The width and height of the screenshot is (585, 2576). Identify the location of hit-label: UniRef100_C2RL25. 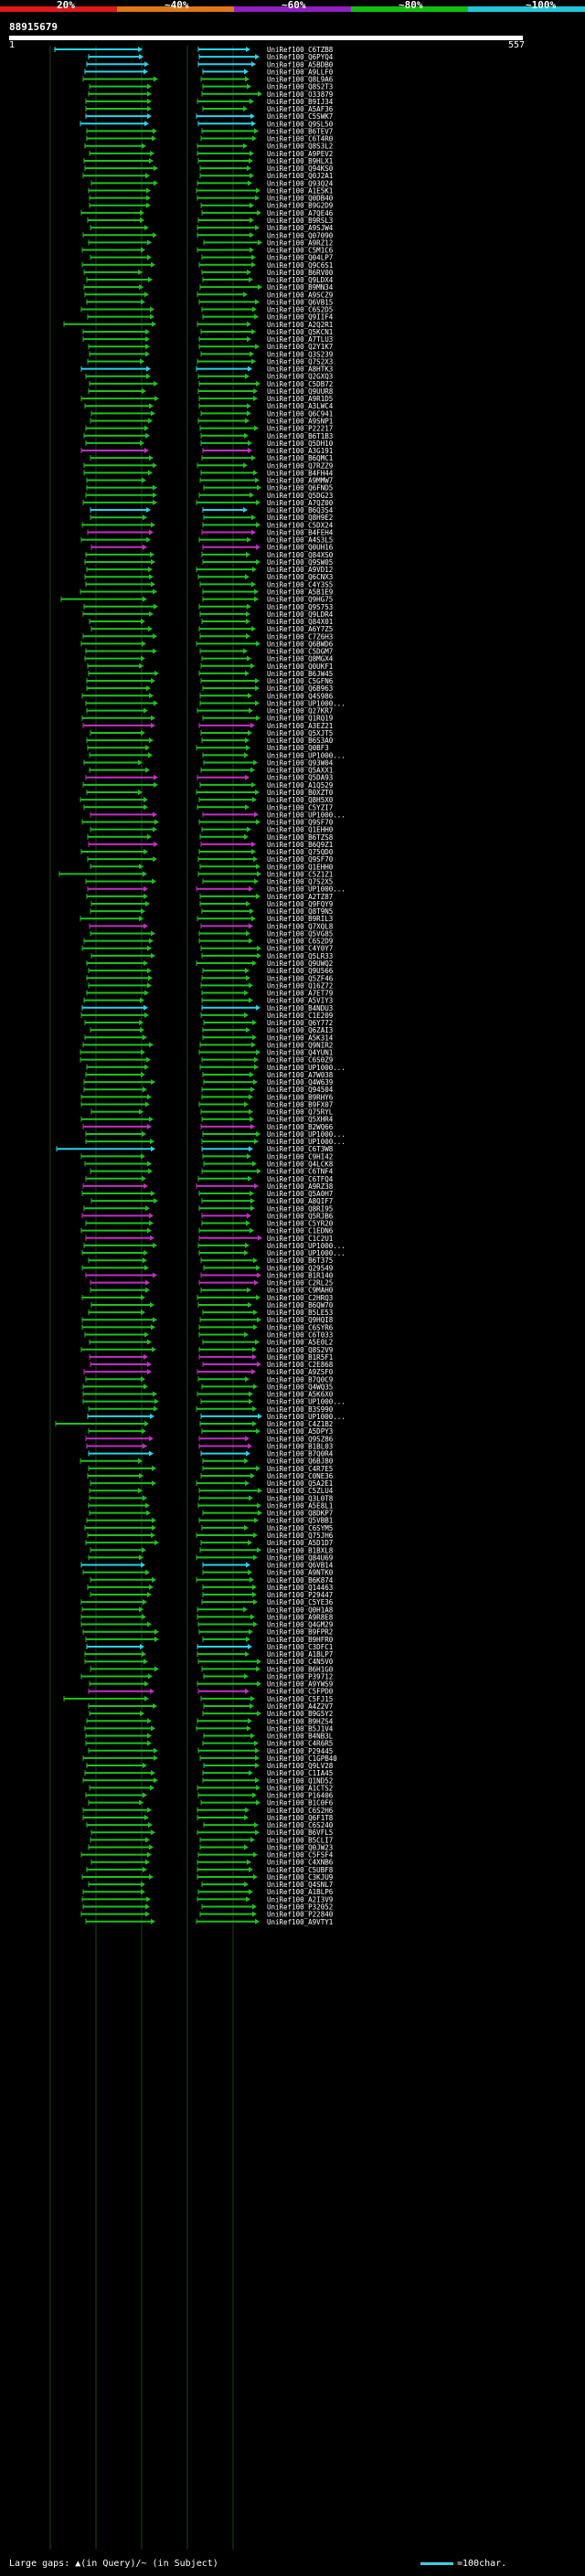
(300, 1283).